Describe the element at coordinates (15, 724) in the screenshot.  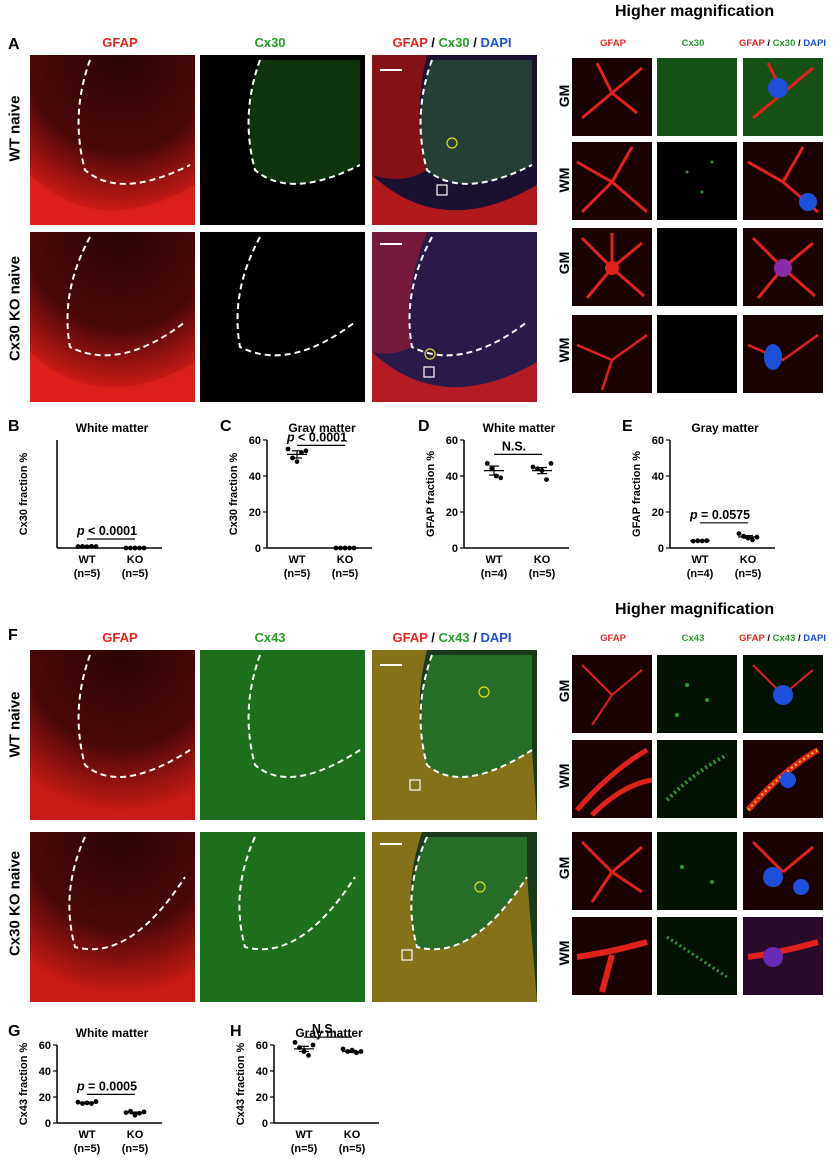
I see `row-label-wt-f: WT naive` at that location.